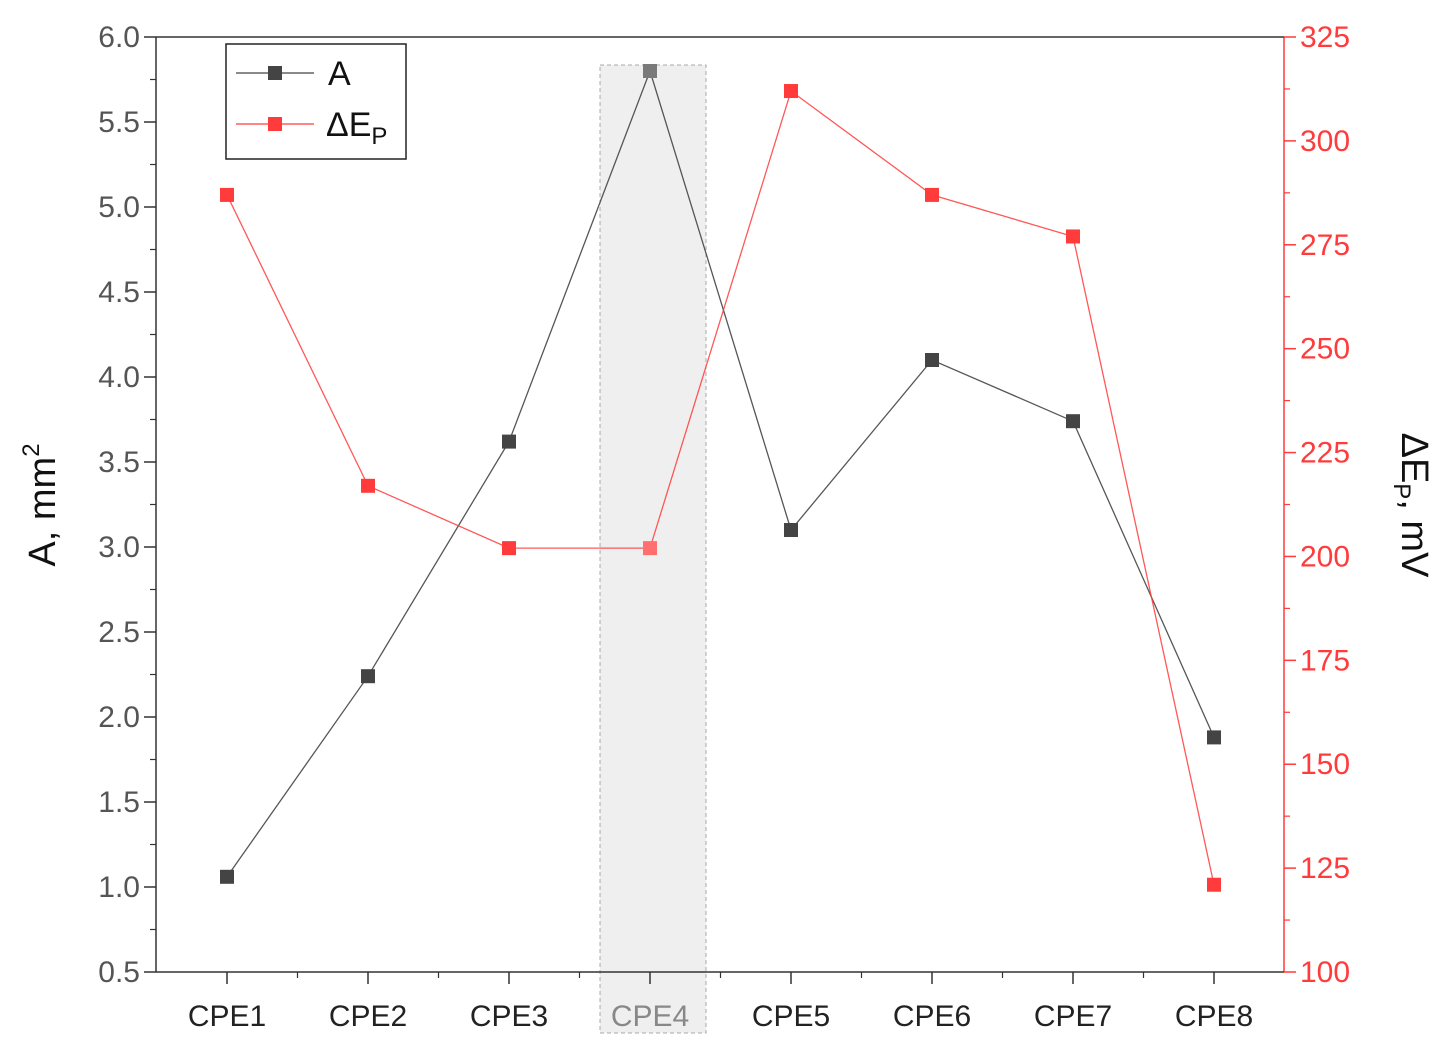  Describe the element at coordinates (119, 37) in the screenshot. I see `y-left-tick-label: 6.0` at that location.